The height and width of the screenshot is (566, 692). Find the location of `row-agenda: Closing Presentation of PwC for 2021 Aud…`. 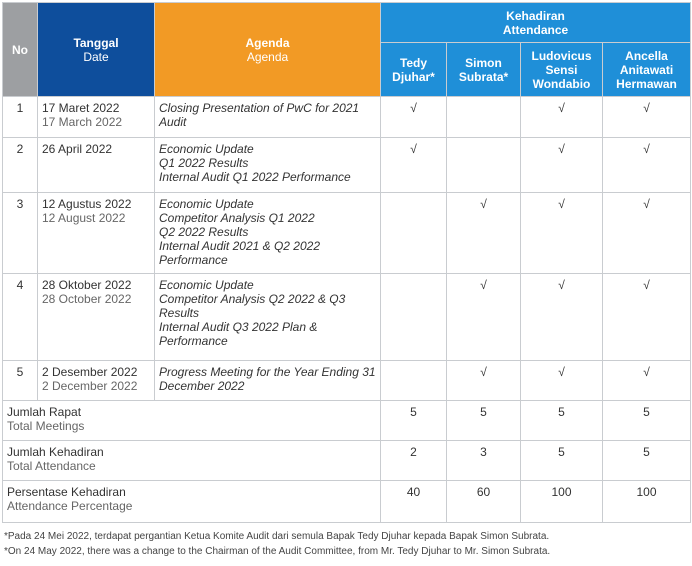

row-agenda: Closing Presentation of PwC for 2021 Aud… is located at coordinates (267, 117).